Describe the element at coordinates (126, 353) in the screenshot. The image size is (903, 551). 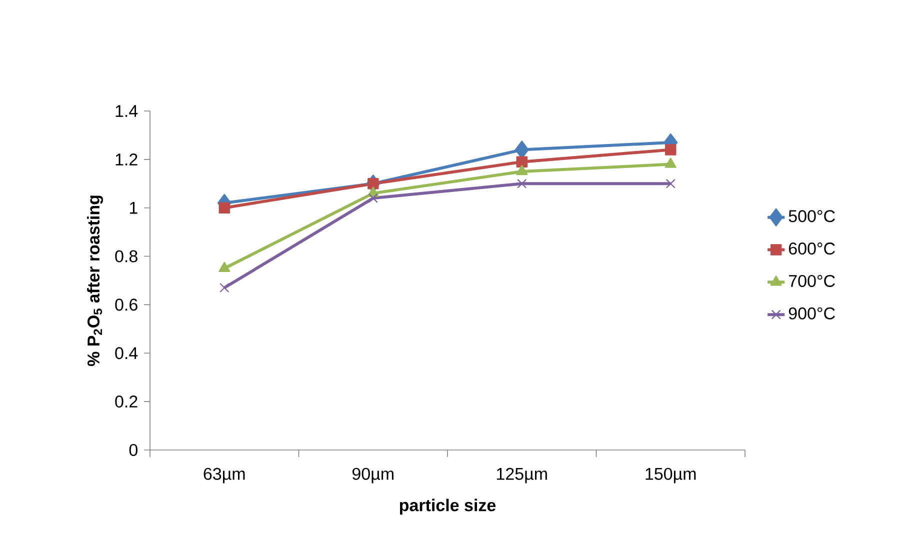
I see `y-tick-label: 0.4` at that location.